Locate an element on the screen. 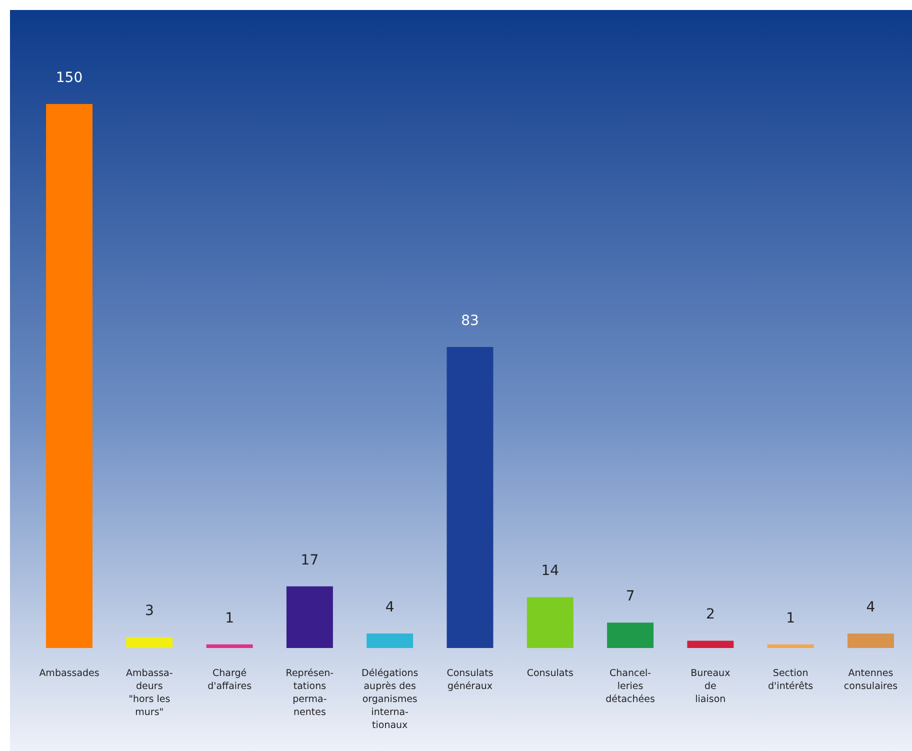 Image resolution: width=912 pixels, height=751 pixels. x-tick-label: Section d'intérêts is located at coordinates (791, 680).